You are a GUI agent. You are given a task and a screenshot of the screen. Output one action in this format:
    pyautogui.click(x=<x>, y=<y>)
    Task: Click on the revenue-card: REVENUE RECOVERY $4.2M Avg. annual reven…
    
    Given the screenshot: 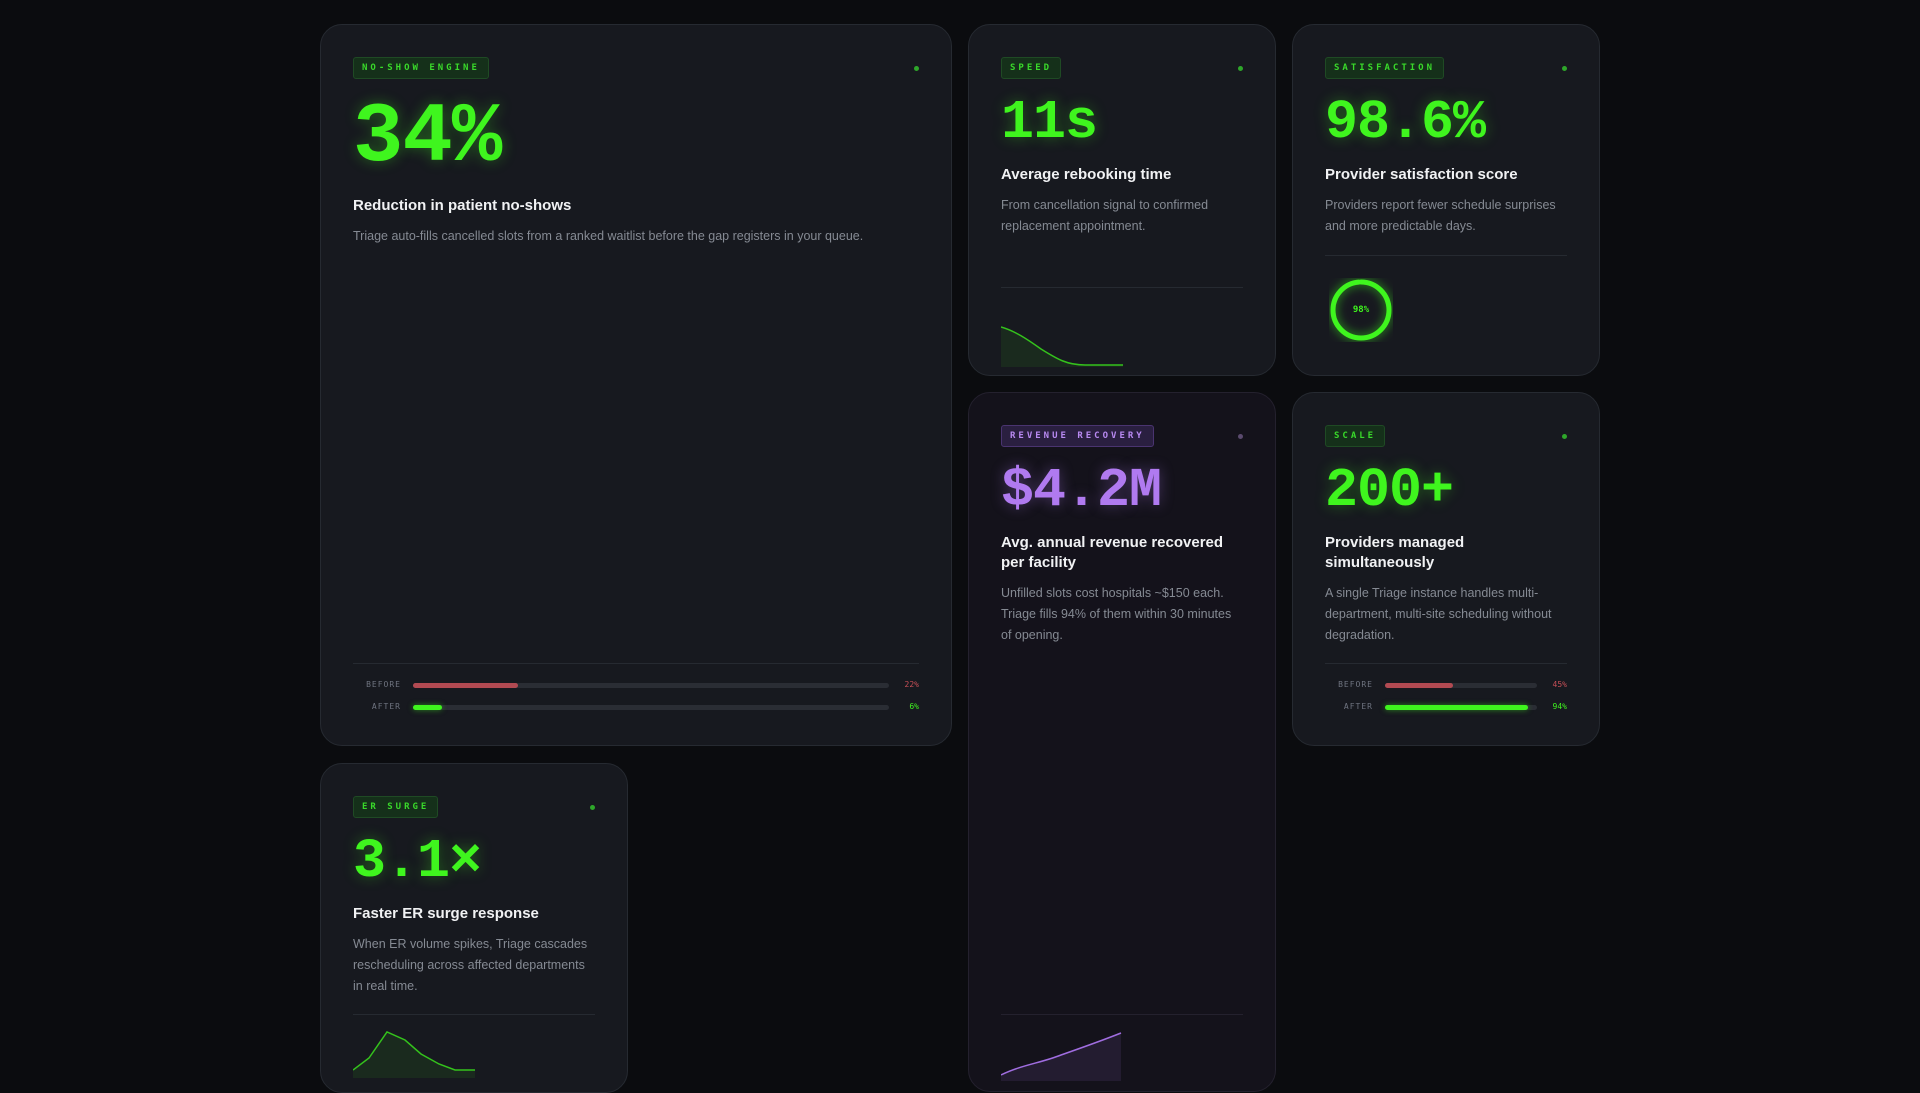 What is the action you would take?
    pyautogui.click(x=1122, y=742)
    